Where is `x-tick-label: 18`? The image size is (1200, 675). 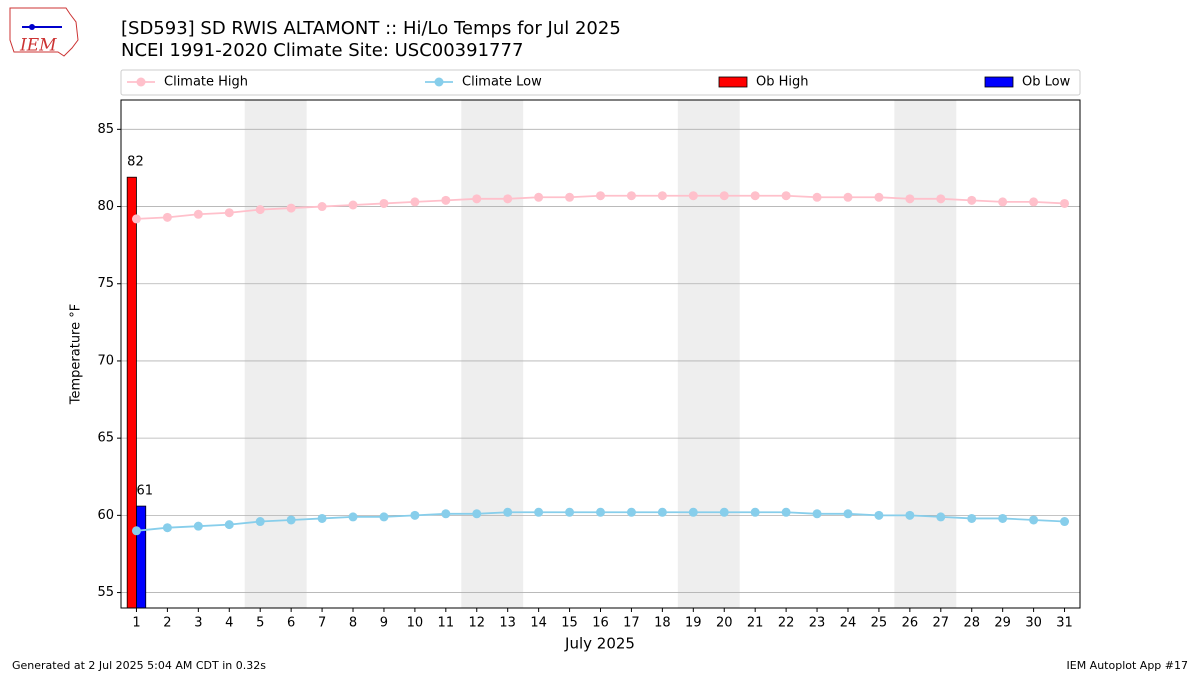
x-tick-label: 18 is located at coordinates (662, 623).